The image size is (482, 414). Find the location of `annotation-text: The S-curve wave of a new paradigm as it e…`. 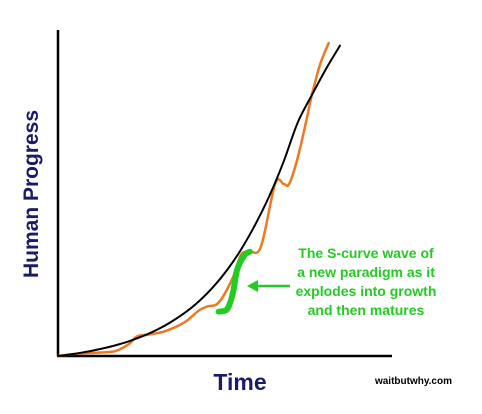

annotation-text: The S-curve wave of a new paradigm as it e… is located at coordinates (366, 281).